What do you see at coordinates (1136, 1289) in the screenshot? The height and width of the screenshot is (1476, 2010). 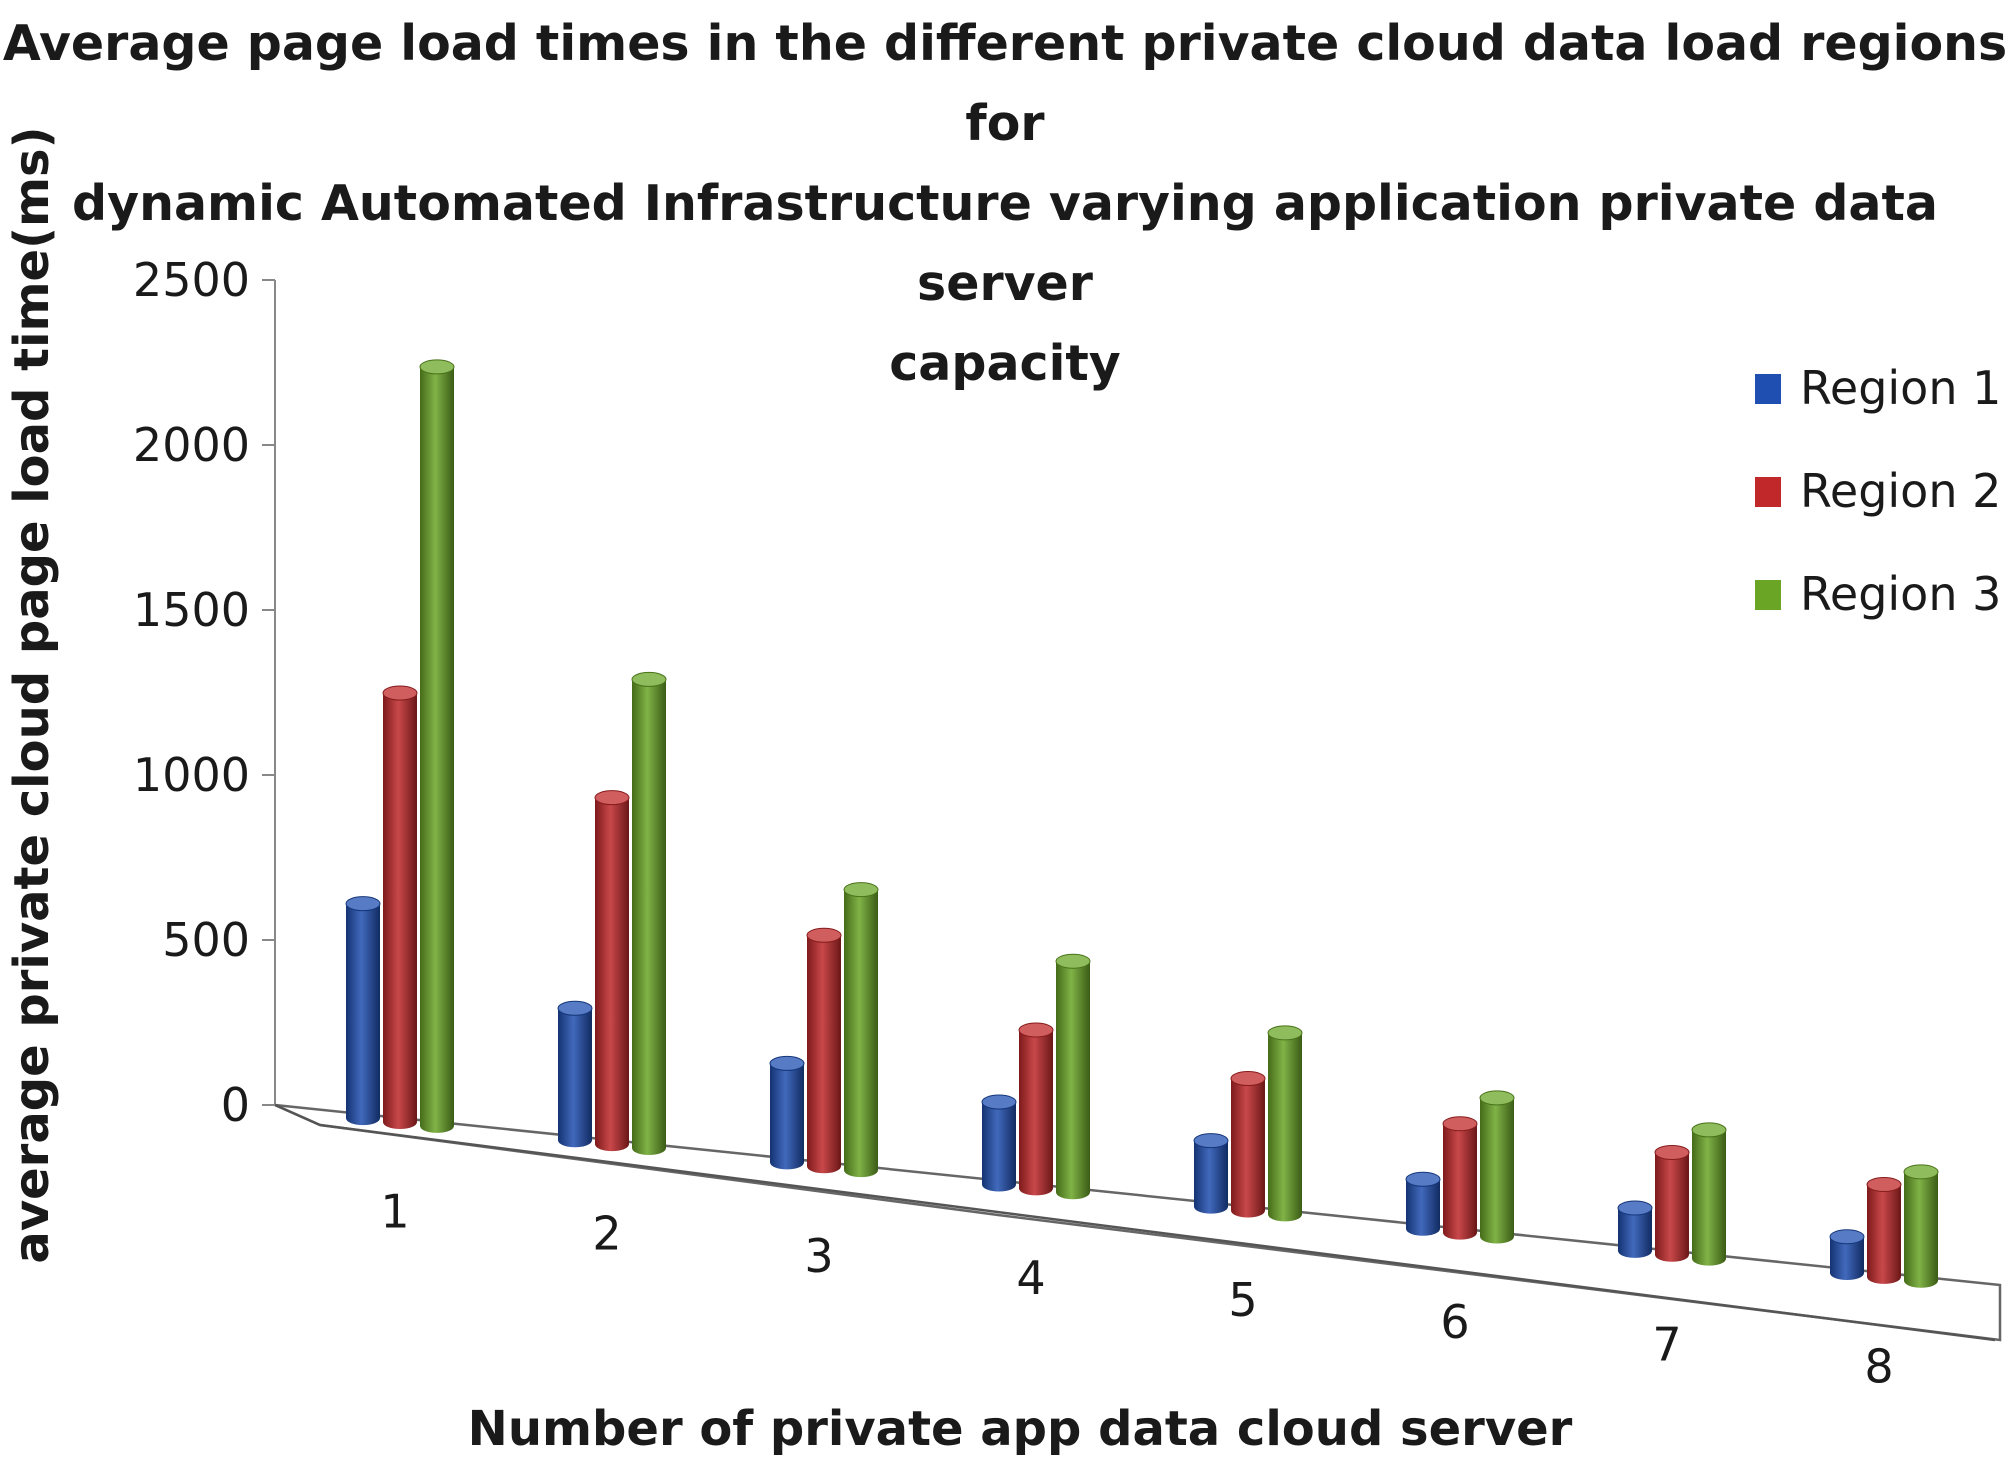 I see `x-axis-ticks: 1 2 3 4 5 6 7 8` at bounding box center [1136, 1289].